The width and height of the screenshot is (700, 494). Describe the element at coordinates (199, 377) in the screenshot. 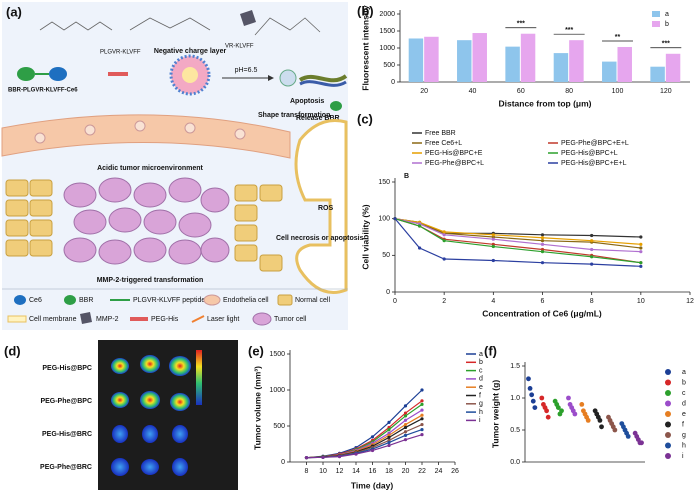

I see `colorbar` at that location.